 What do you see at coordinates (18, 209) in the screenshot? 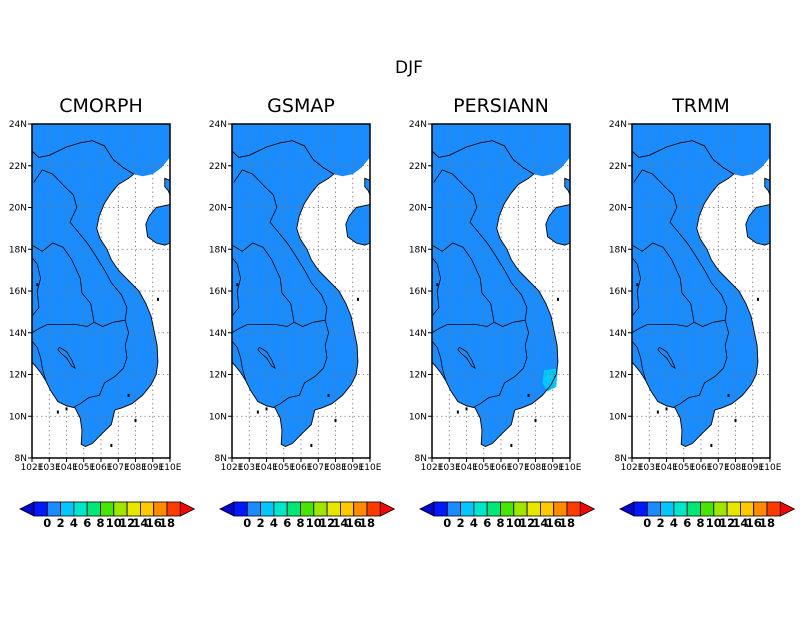
I see `lat-tick-label: 20N` at bounding box center [18, 209].